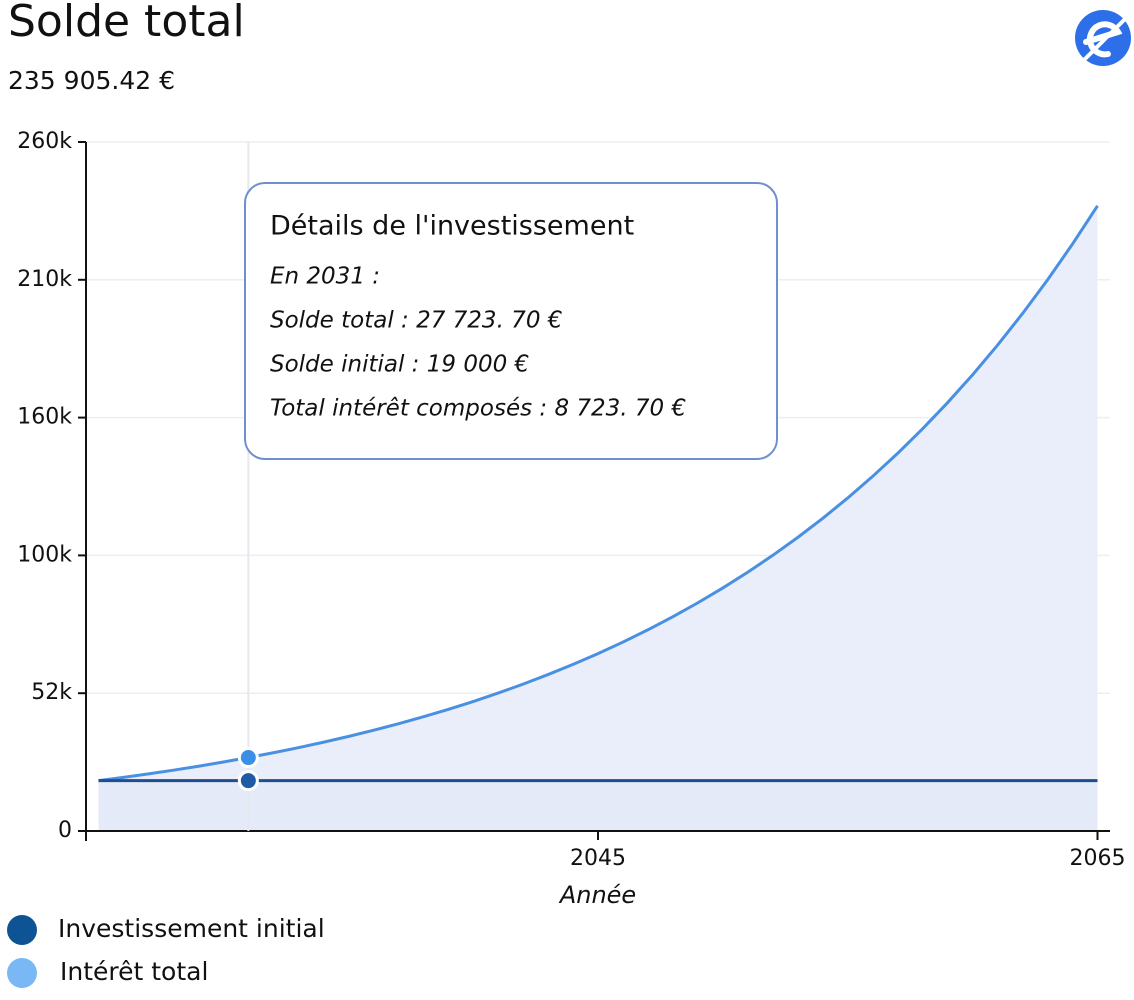  Describe the element at coordinates (44, 279) in the screenshot. I see `y-tick-label: 210k` at that location.